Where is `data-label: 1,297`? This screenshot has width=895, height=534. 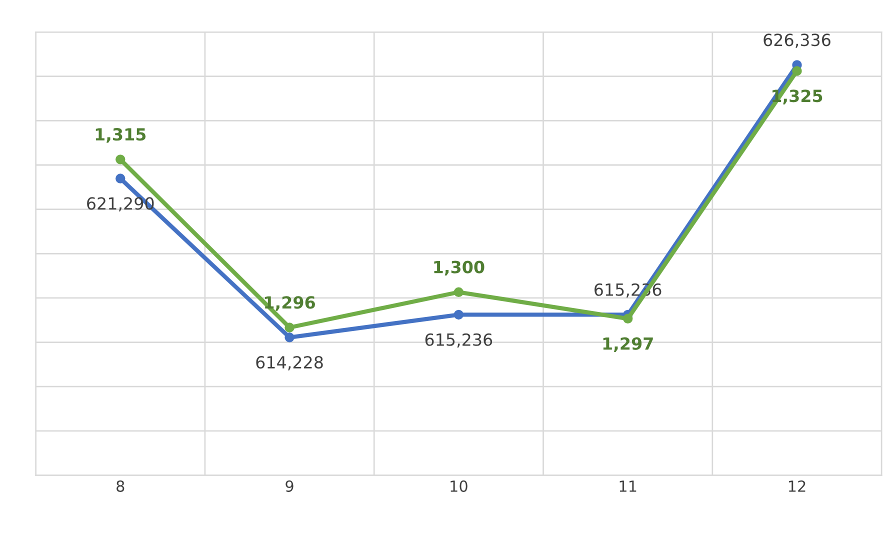 data-label: 1,297 is located at coordinates (628, 344).